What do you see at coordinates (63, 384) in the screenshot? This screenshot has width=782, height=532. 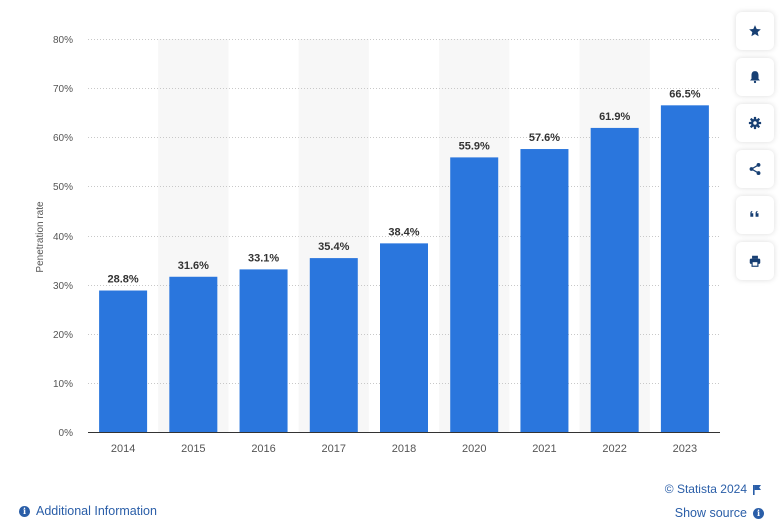 I see `y-tick-label: 10%` at bounding box center [63, 384].